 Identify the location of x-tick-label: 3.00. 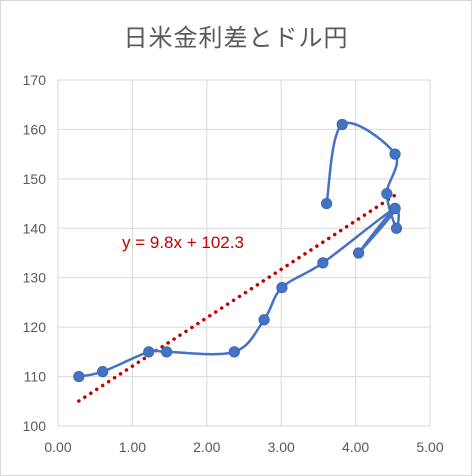
(281, 447).